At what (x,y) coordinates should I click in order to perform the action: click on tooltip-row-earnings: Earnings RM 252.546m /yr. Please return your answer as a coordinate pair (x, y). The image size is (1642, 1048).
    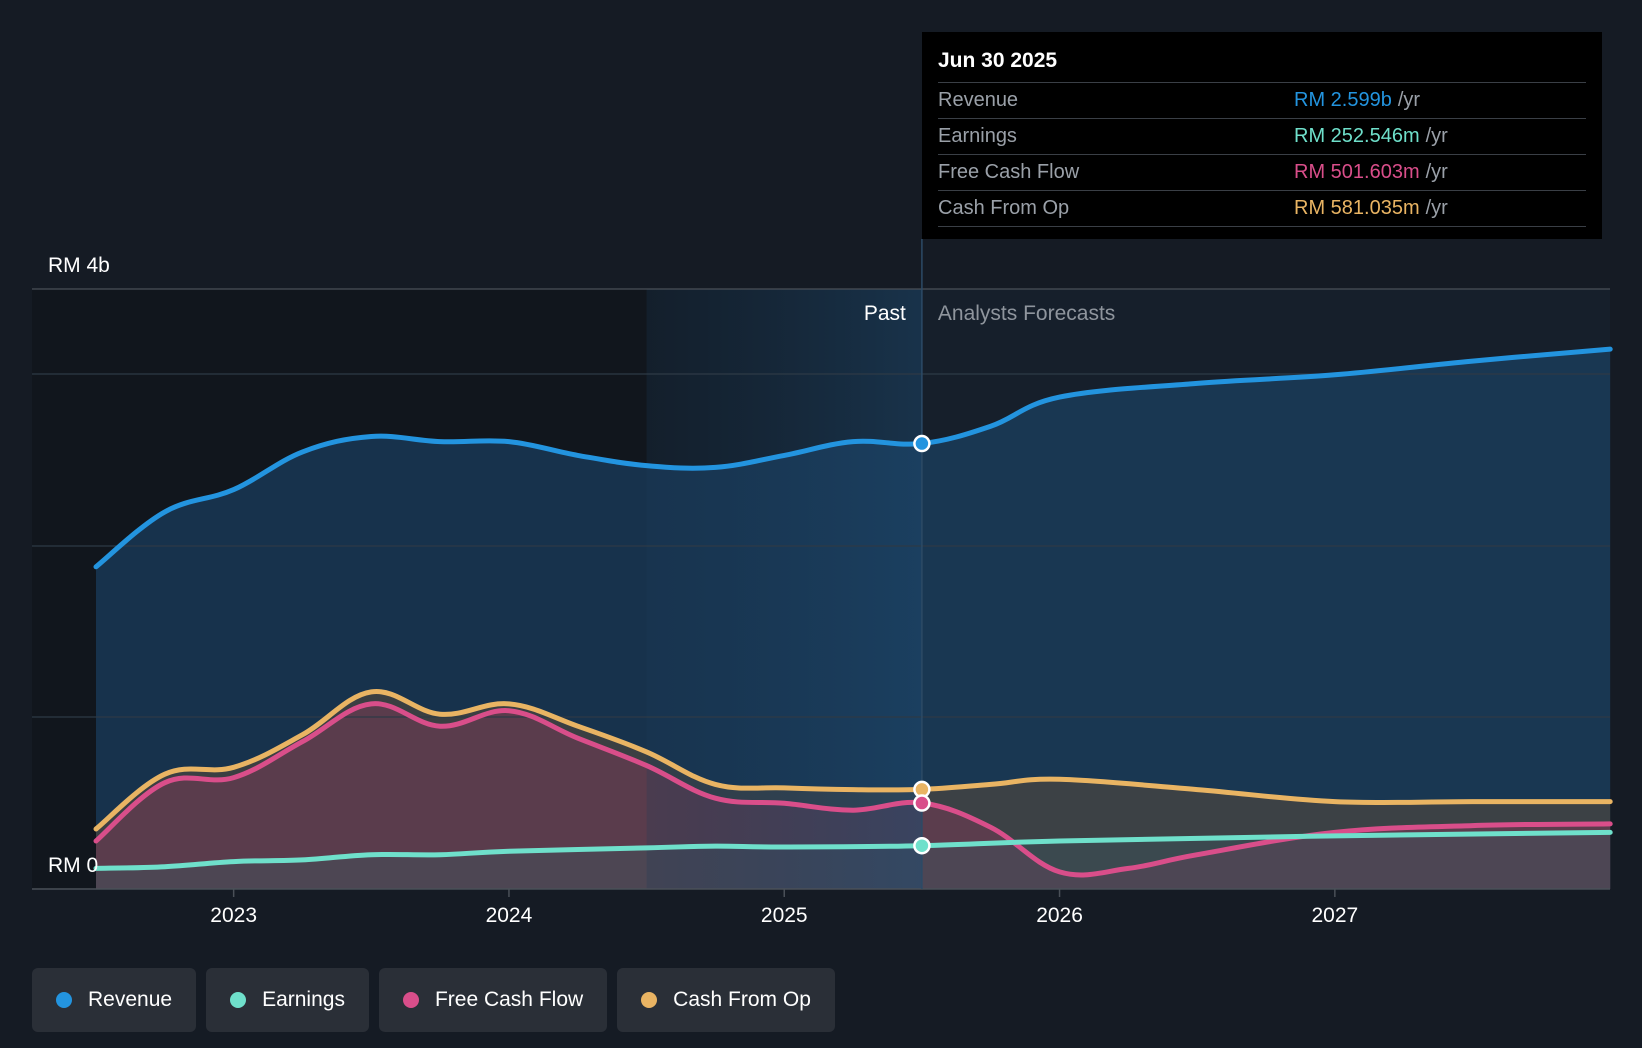
    Looking at the image, I should click on (1262, 137).